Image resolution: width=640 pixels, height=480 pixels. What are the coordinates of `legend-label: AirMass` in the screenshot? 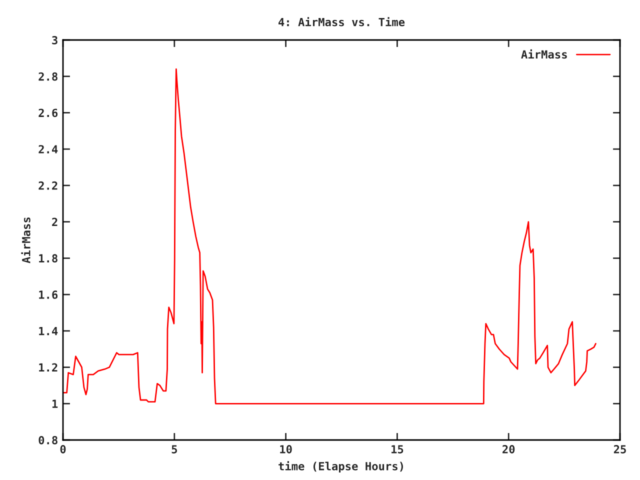 It's located at (544, 54).